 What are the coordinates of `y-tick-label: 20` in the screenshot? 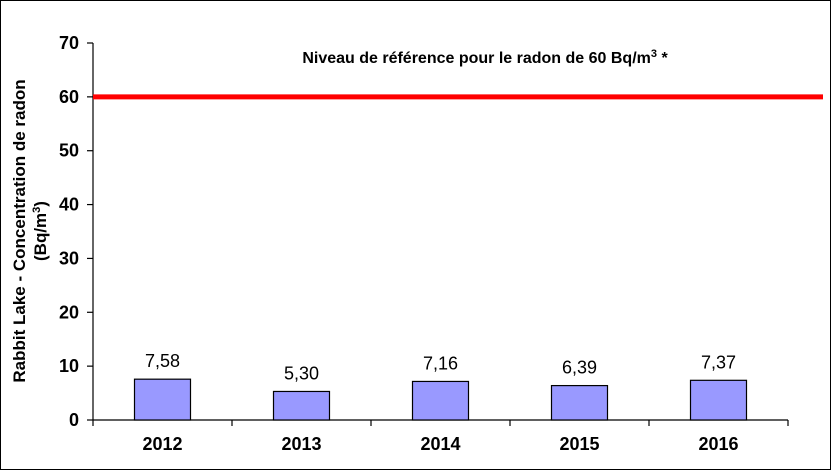 It's located at (69, 312).